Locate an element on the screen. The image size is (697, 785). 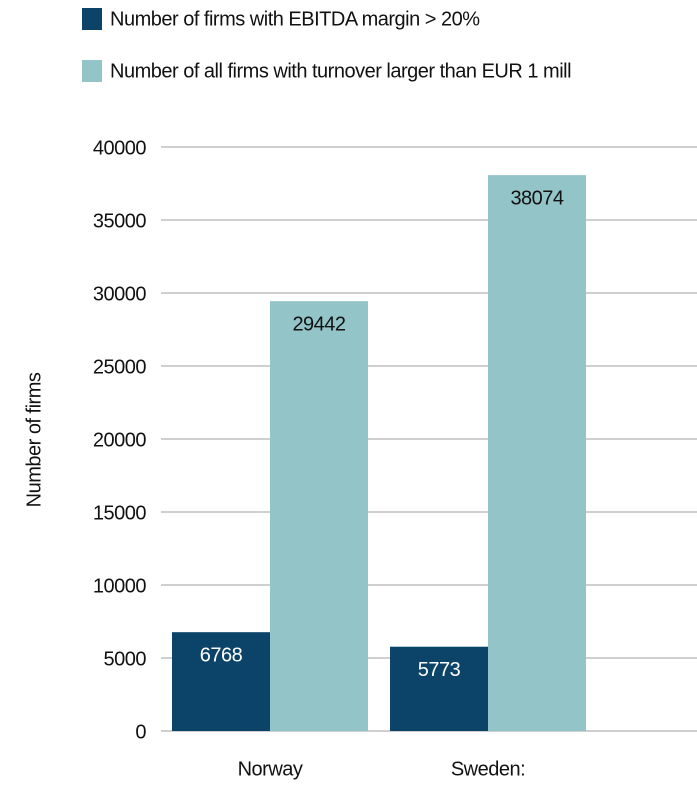
data-label: 38074 is located at coordinates (536, 198).